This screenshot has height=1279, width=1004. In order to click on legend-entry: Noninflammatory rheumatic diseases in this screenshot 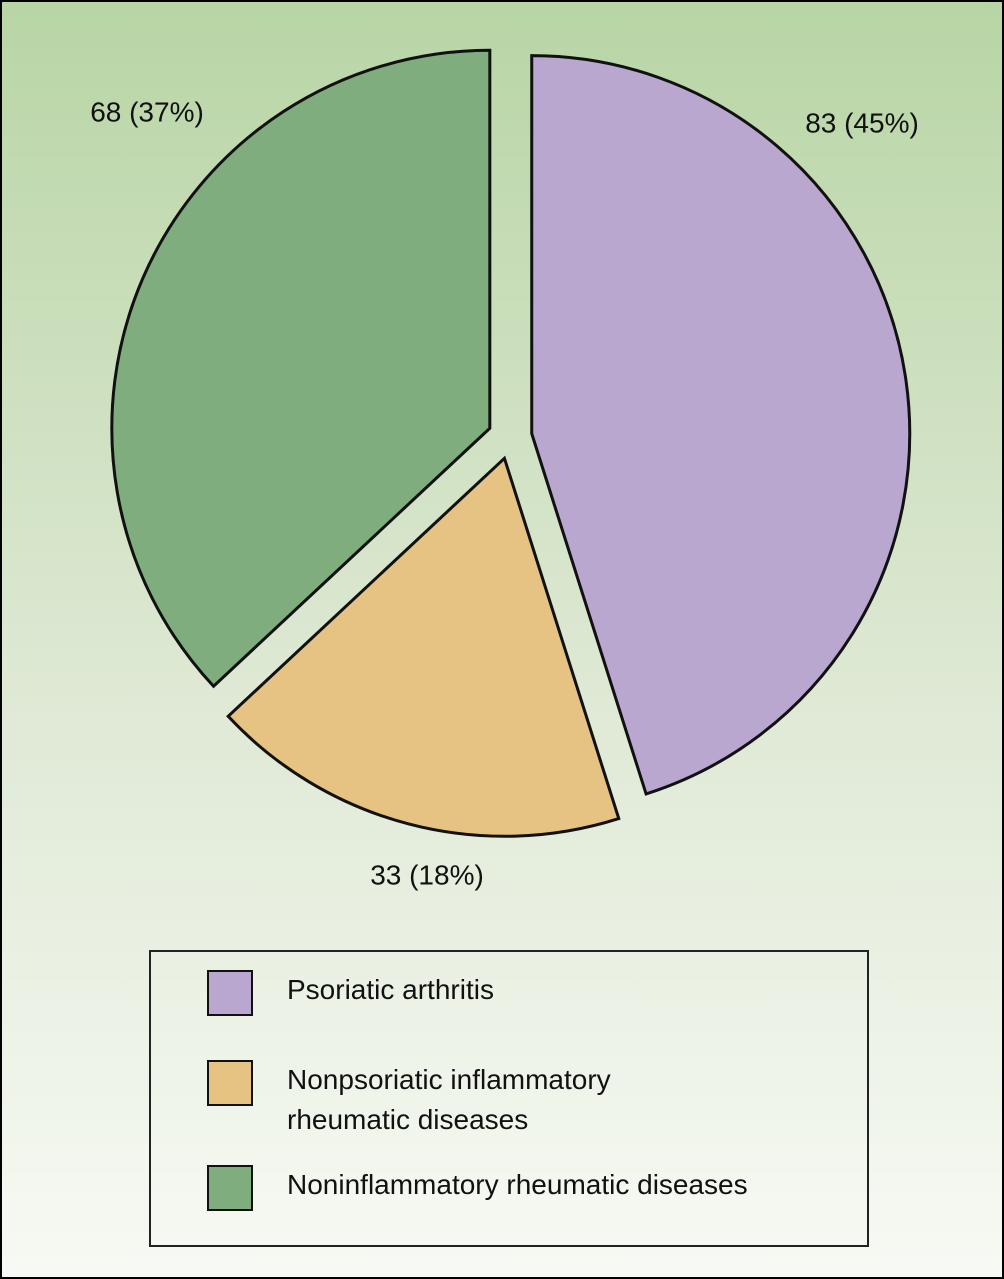, I will do `click(477, 1188)`.